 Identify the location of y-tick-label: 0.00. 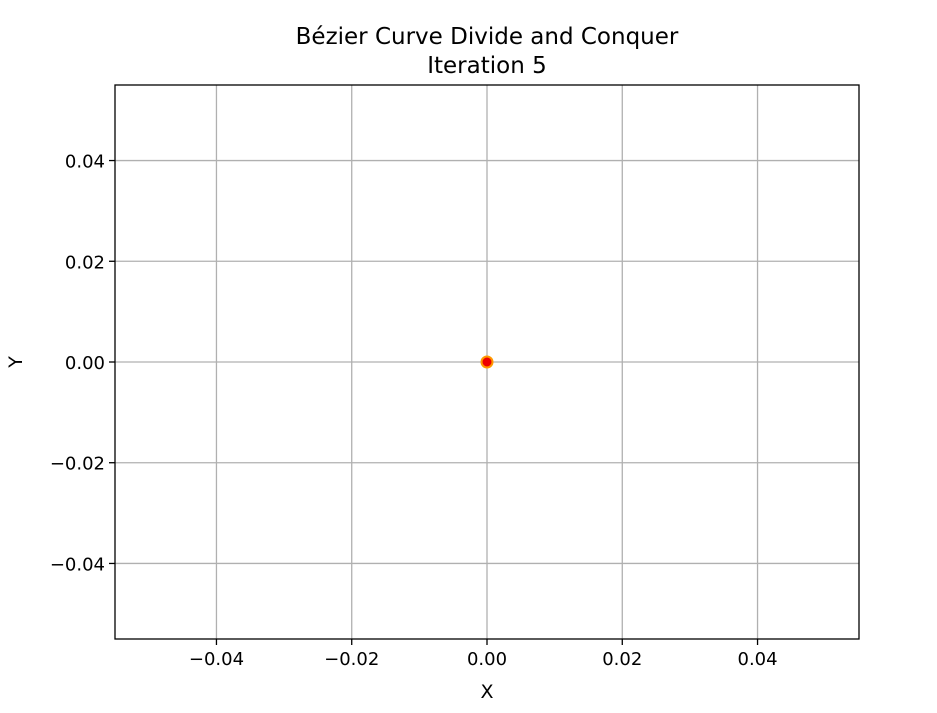
(85, 363).